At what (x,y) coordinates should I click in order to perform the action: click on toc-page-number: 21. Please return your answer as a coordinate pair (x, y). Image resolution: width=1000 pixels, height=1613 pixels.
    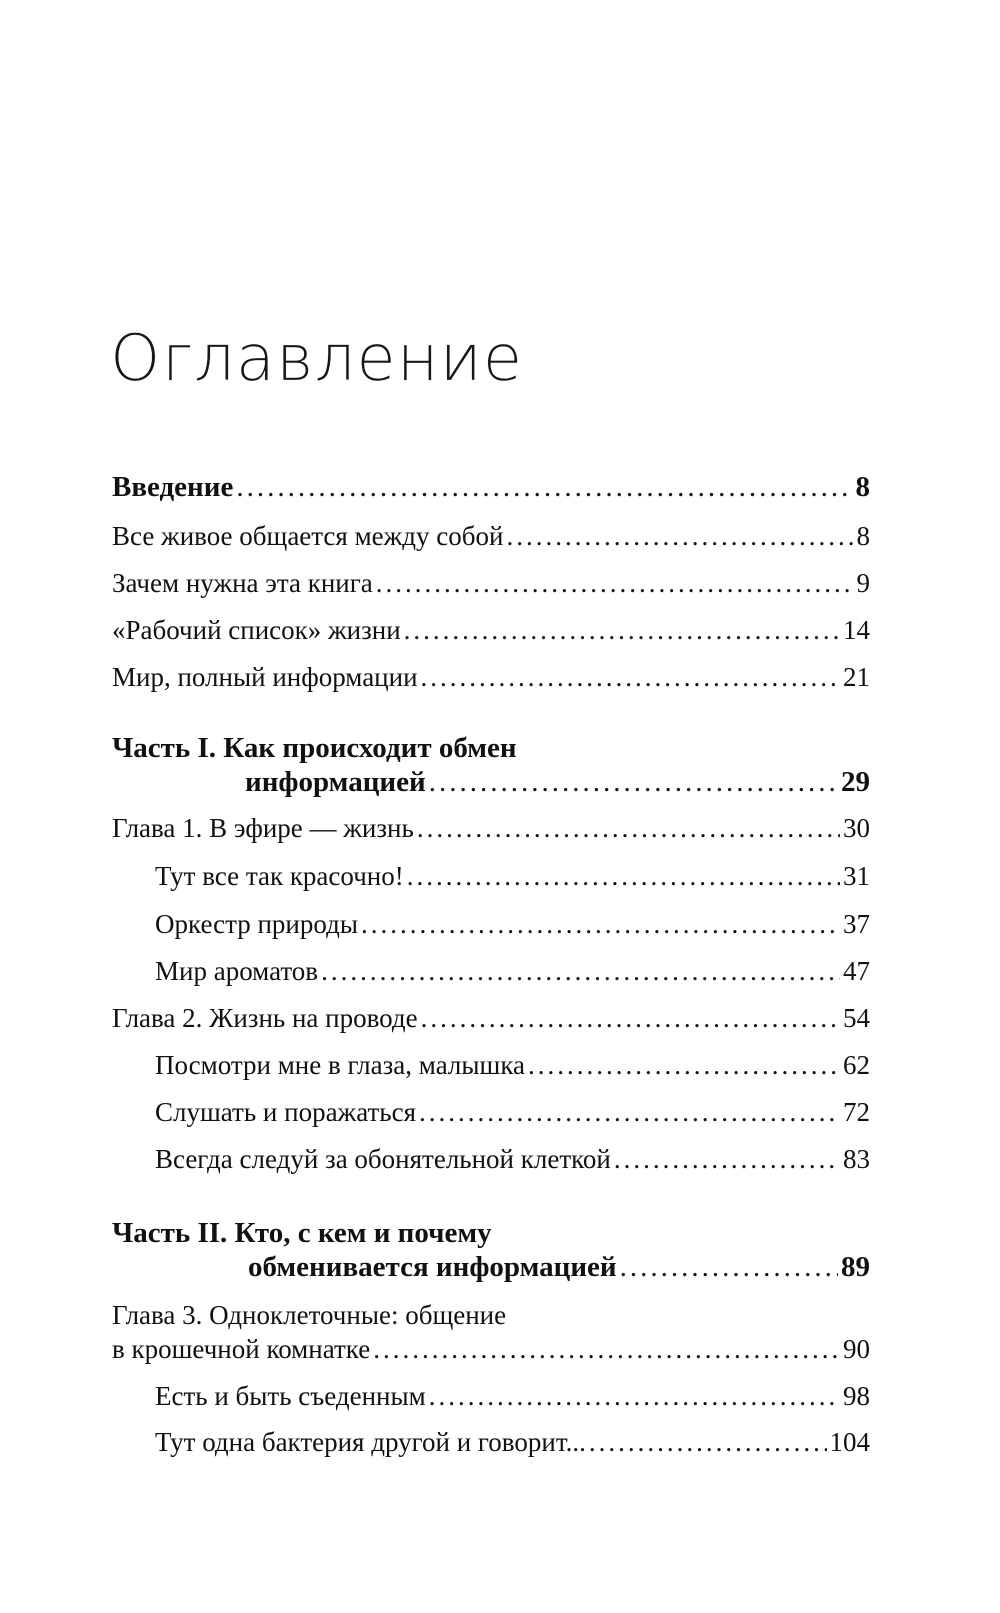
    Looking at the image, I should click on (856, 677).